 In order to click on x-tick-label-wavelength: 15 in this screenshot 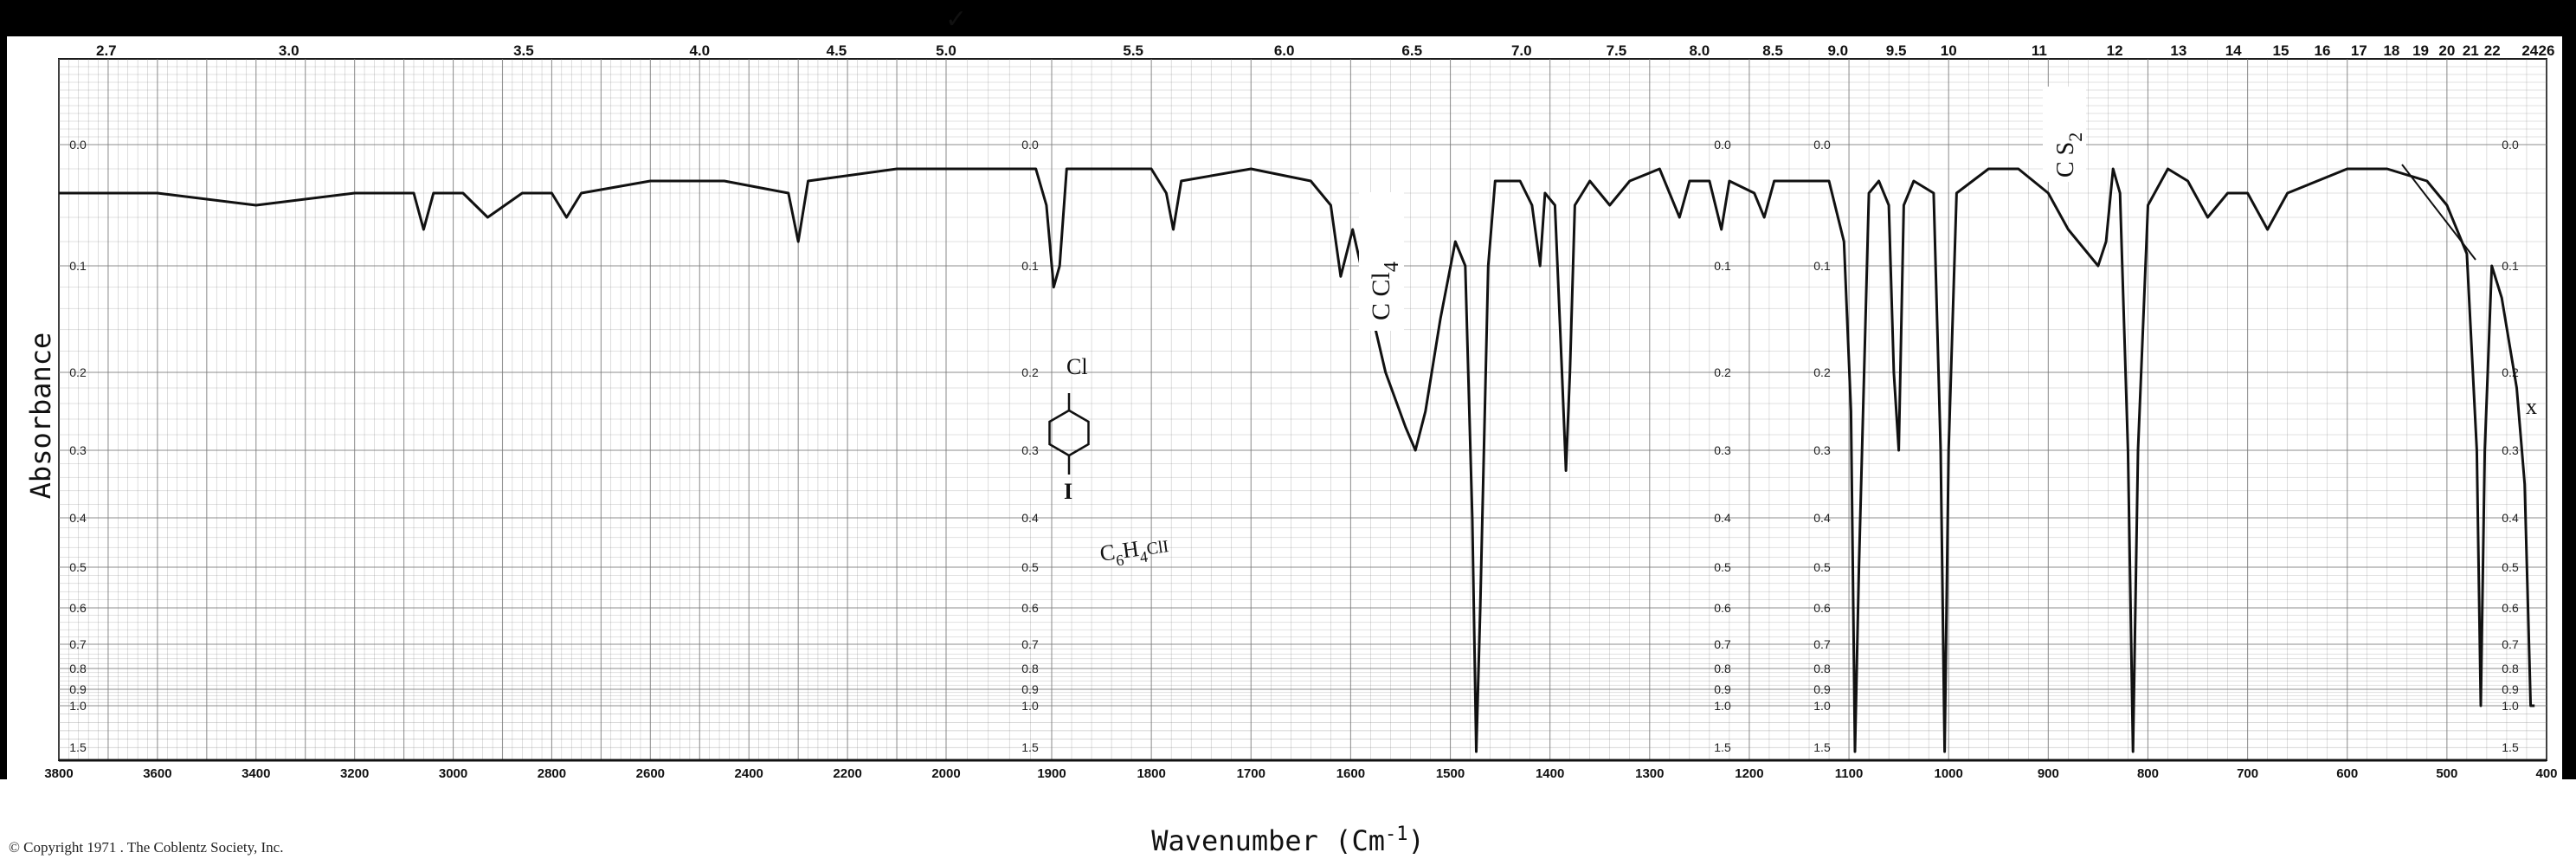, I will do `click(2281, 51)`.